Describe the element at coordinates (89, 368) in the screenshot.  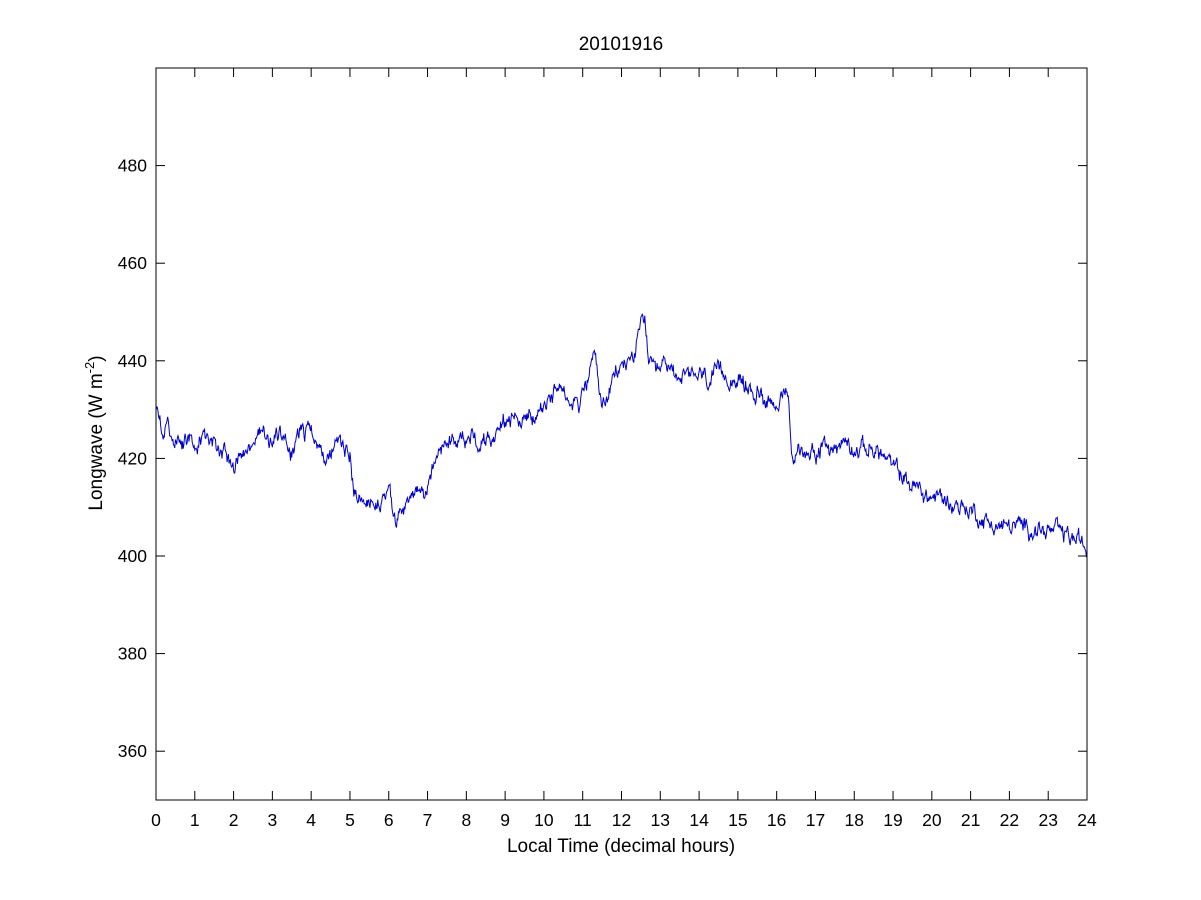
I see `y-axis-title-superscript: -2` at that location.